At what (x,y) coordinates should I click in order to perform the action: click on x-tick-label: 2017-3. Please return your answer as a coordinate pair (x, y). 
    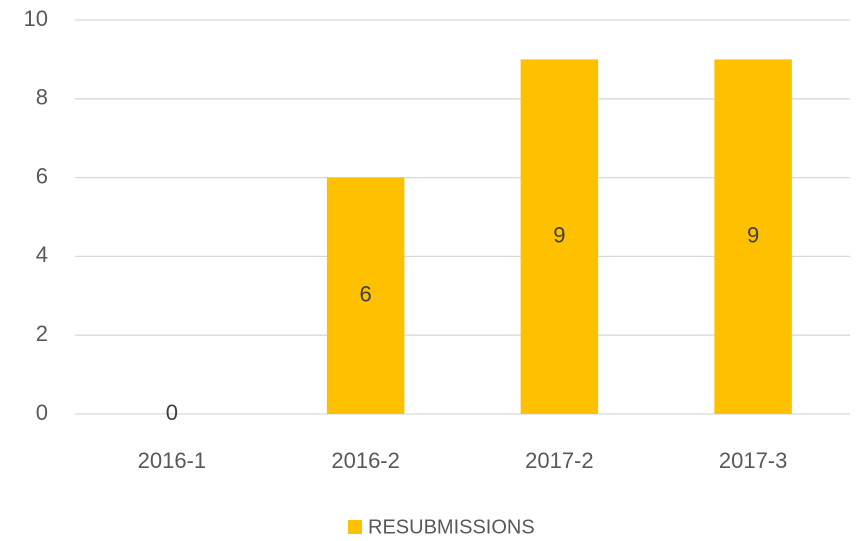
    Looking at the image, I should click on (753, 460).